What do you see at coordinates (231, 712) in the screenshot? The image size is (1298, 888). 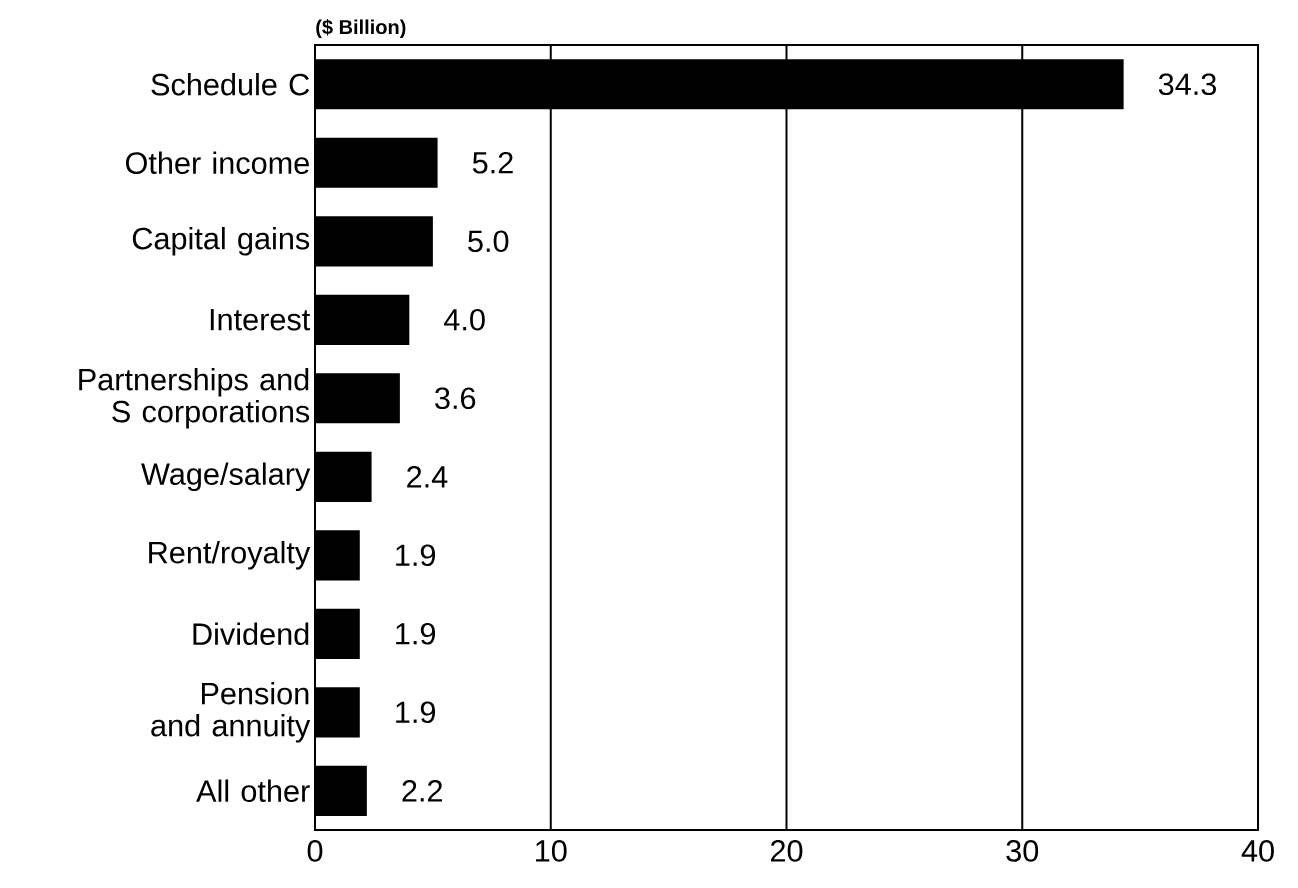 I see `y-tick-label: Pension and annuity` at bounding box center [231, 712].